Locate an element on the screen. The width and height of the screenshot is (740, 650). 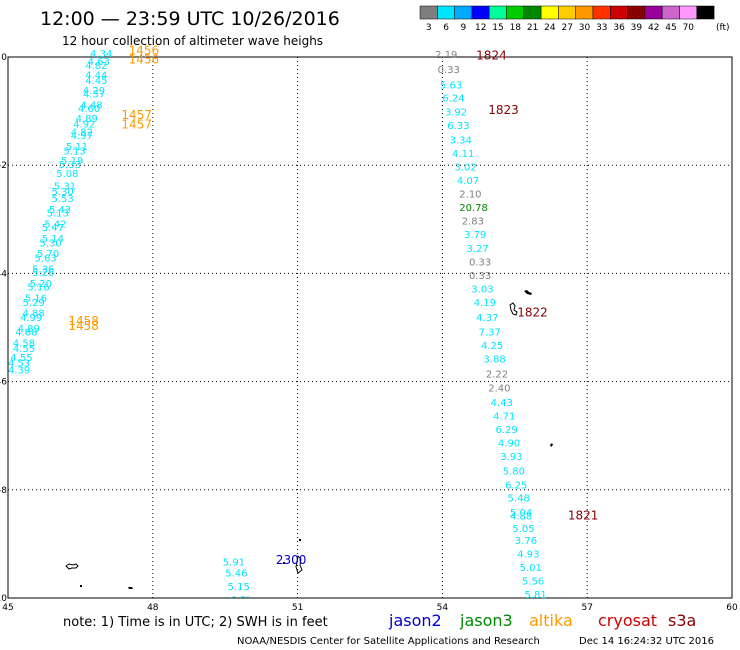
swh-value-label: 4.44 is located at coordinates (96, 76).